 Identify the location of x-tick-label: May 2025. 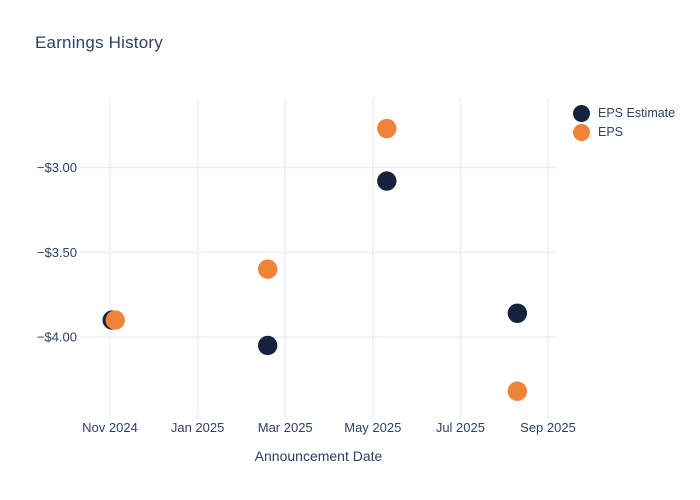
(372, 427).